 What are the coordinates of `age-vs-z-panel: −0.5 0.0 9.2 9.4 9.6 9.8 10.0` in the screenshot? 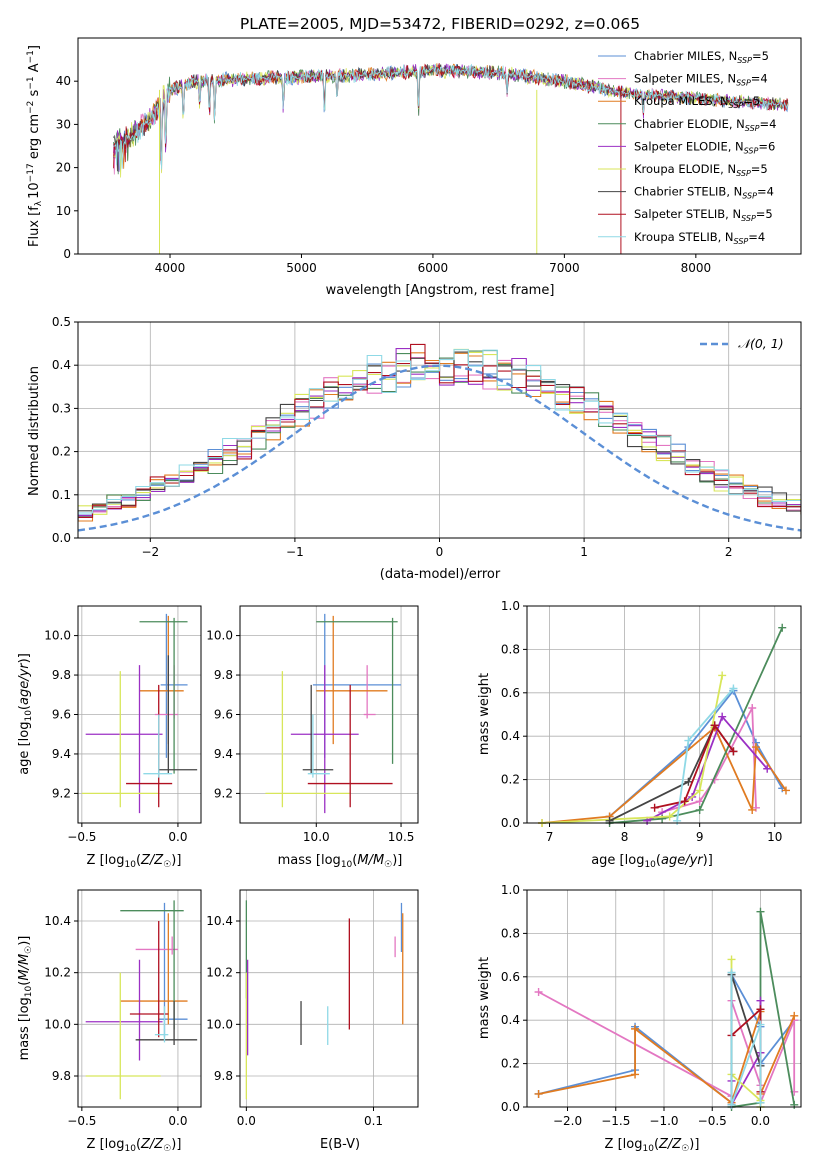 It's located at (123, 724).